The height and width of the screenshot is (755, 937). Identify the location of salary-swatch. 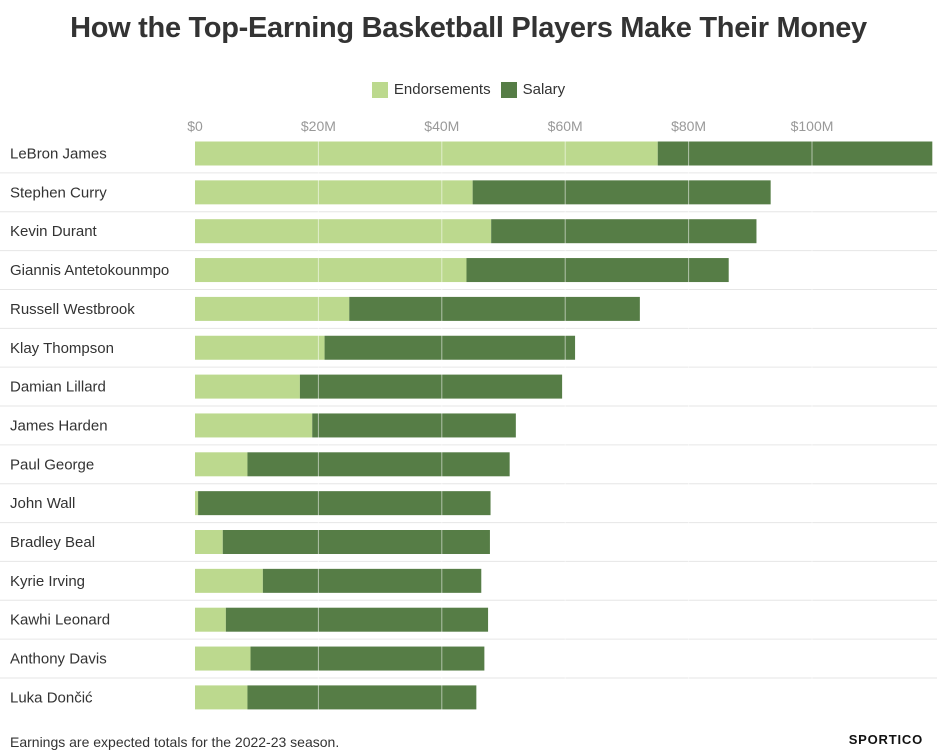
(508, 89).